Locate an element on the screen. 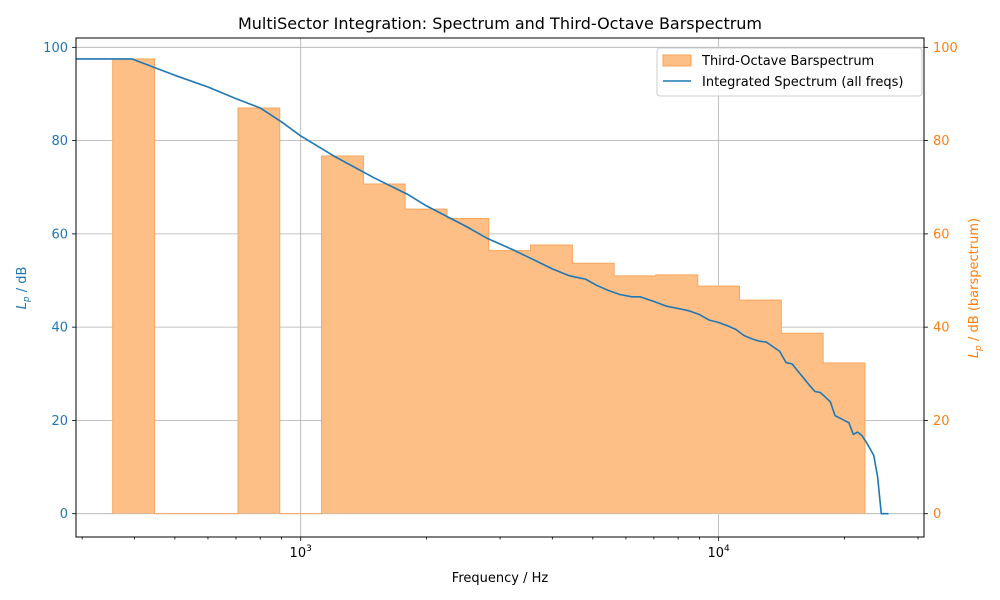 This screenshot has height=600, width=1000. y2-tick-label: 100 is located at coordinates (945, 48).